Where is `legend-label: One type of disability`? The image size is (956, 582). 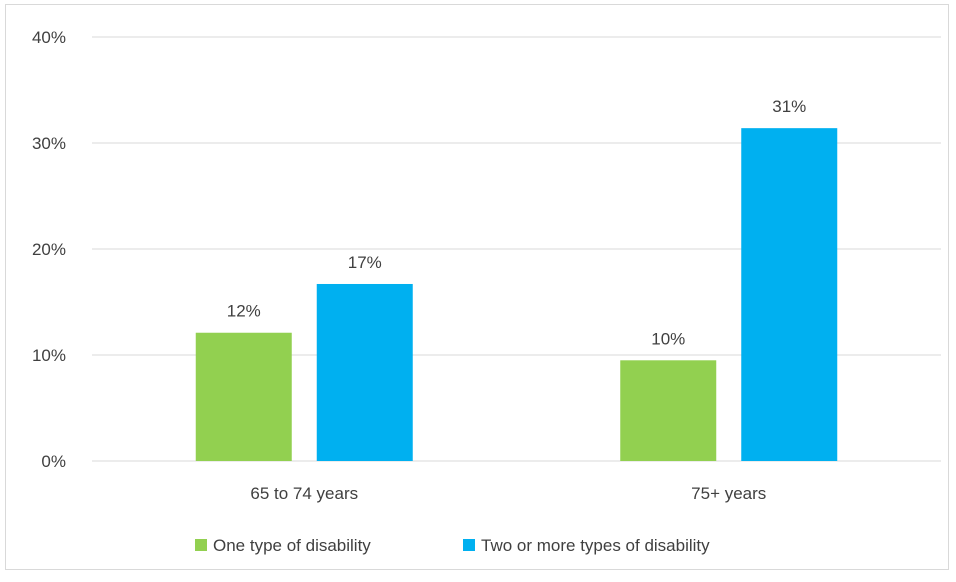 legend-label: One type of disability is located at coordinates (292, 545).